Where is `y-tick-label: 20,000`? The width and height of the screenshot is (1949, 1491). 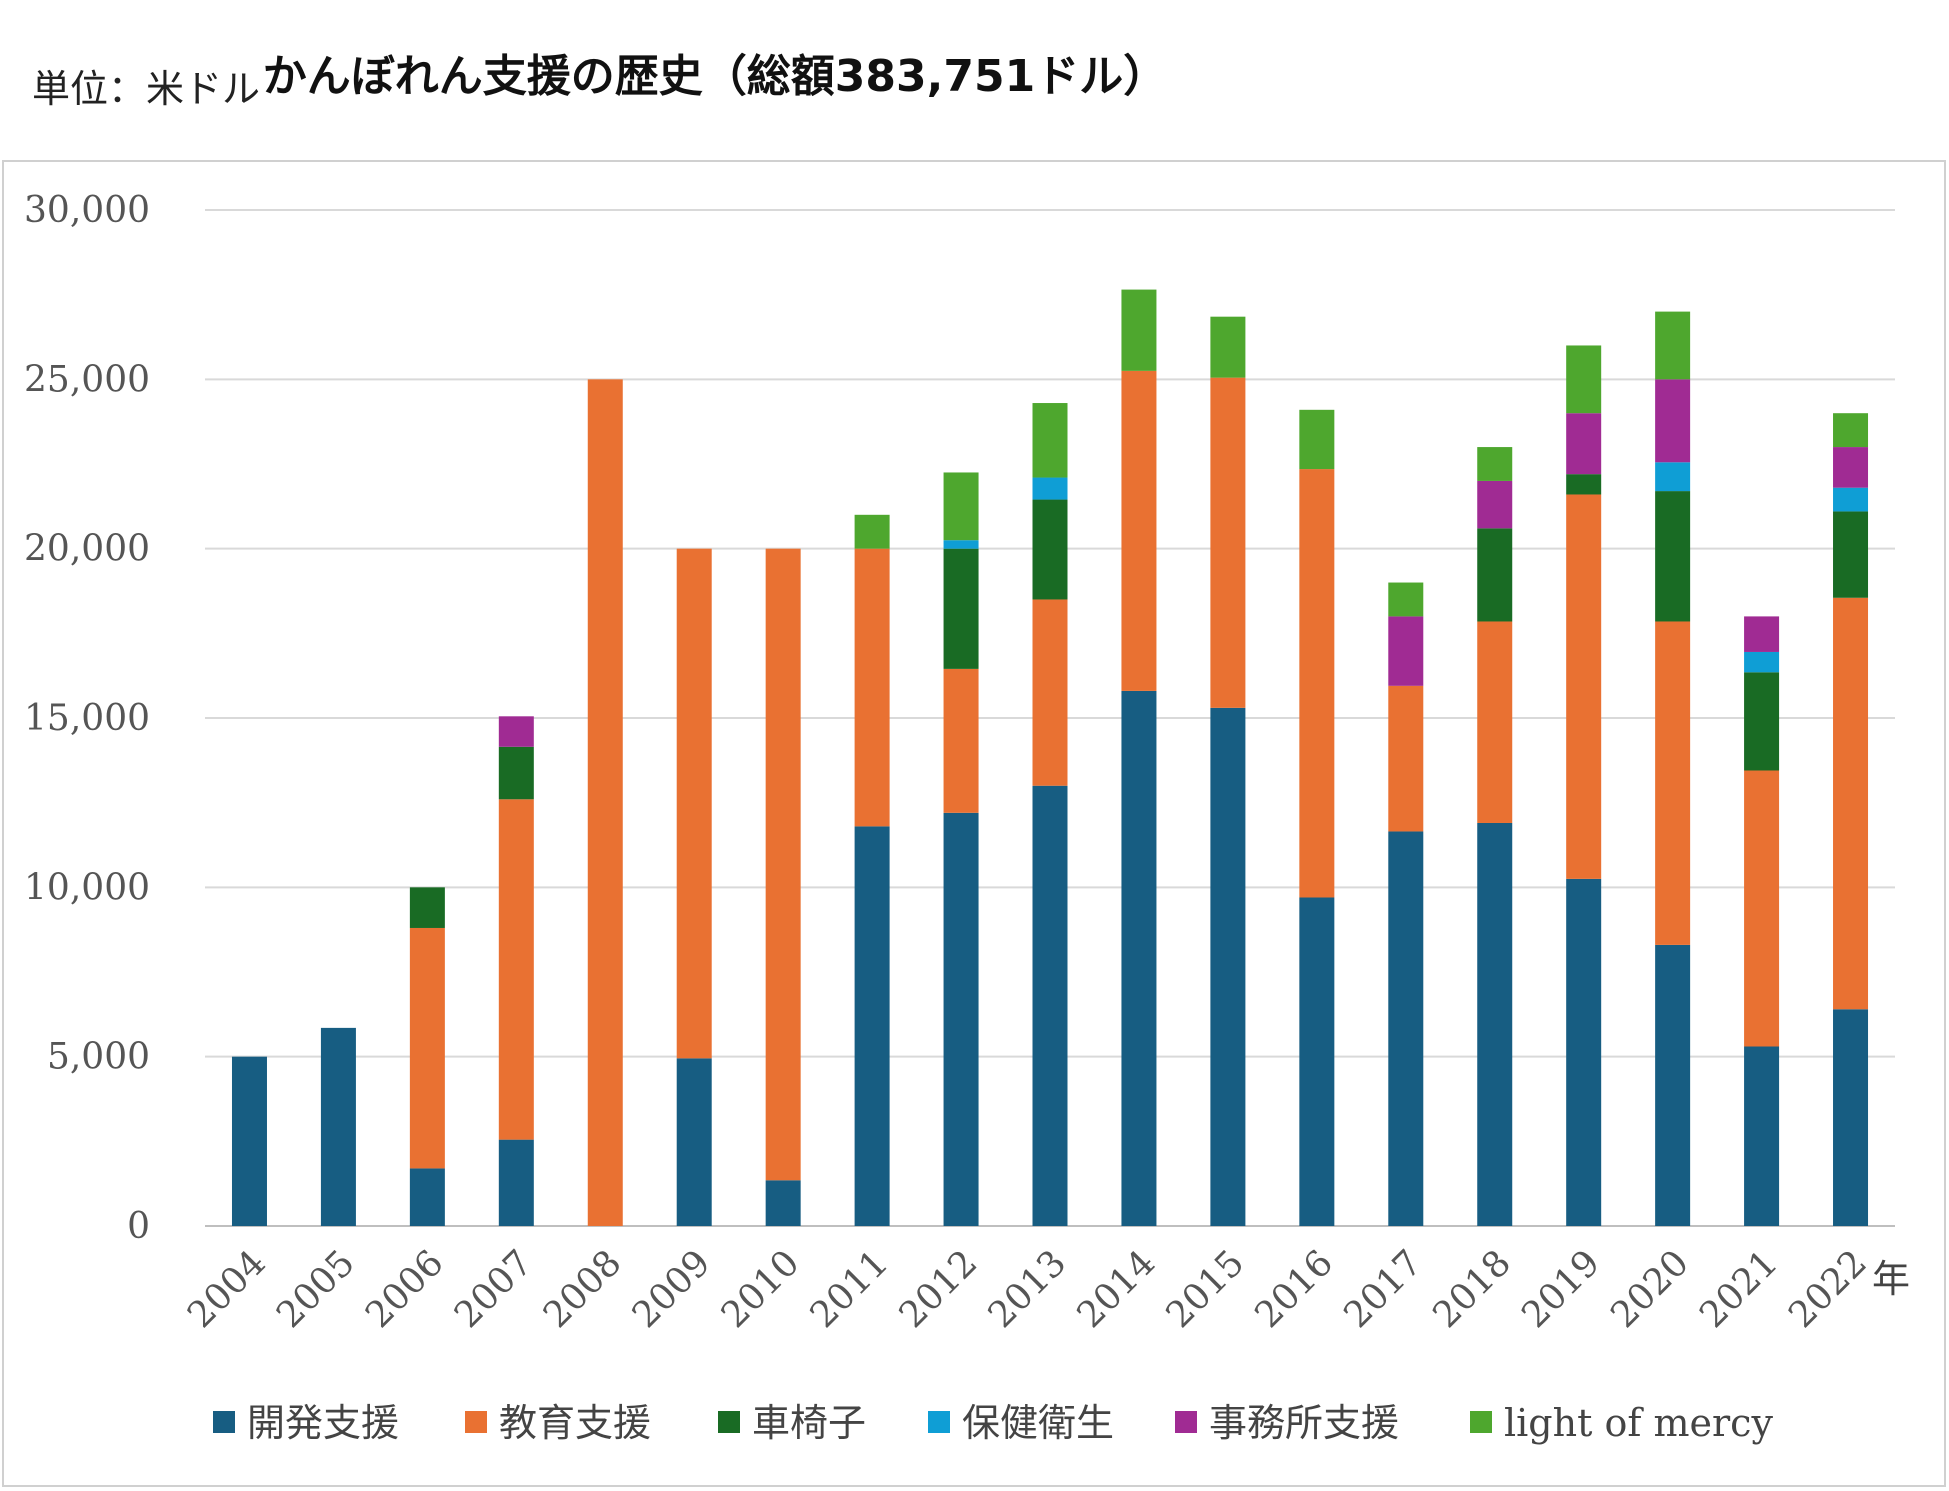 y-tick-label: 20,000 is located at coordinates (87, 549).